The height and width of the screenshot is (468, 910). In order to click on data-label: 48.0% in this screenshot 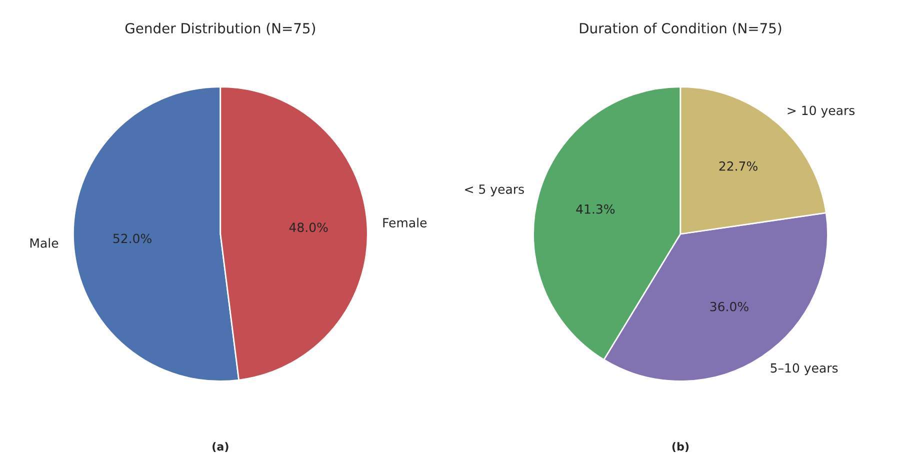, I will do `click(308, 227)`.